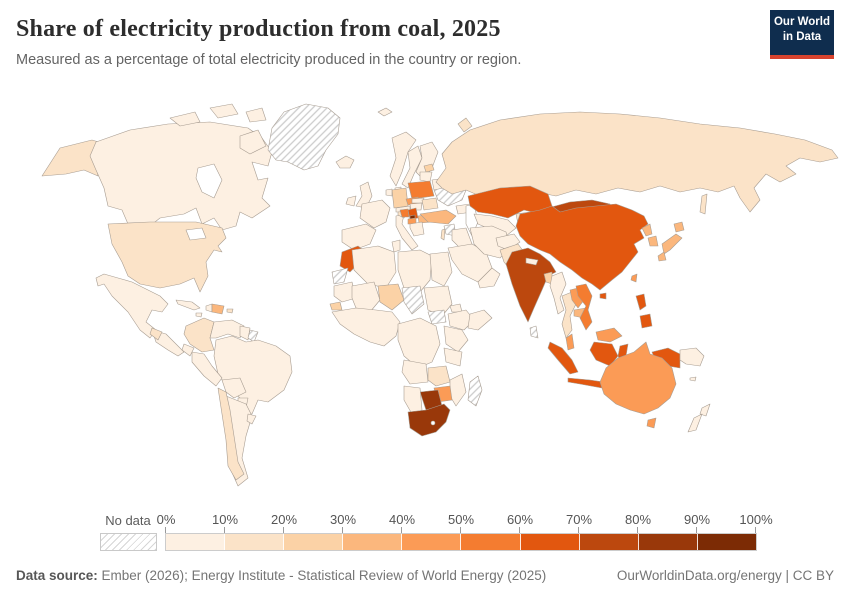 The height and width of the screenshot is (600, 850). Describe the element at coordinates (340, 276) in the screenshot. I see `country-western-sahara` at that location.